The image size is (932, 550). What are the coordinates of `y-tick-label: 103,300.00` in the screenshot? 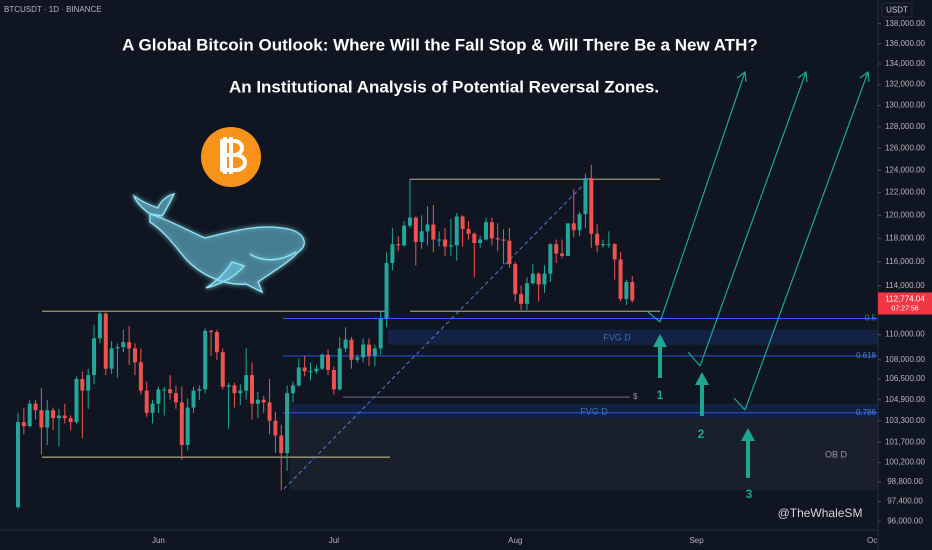 It's located at (905, 420).